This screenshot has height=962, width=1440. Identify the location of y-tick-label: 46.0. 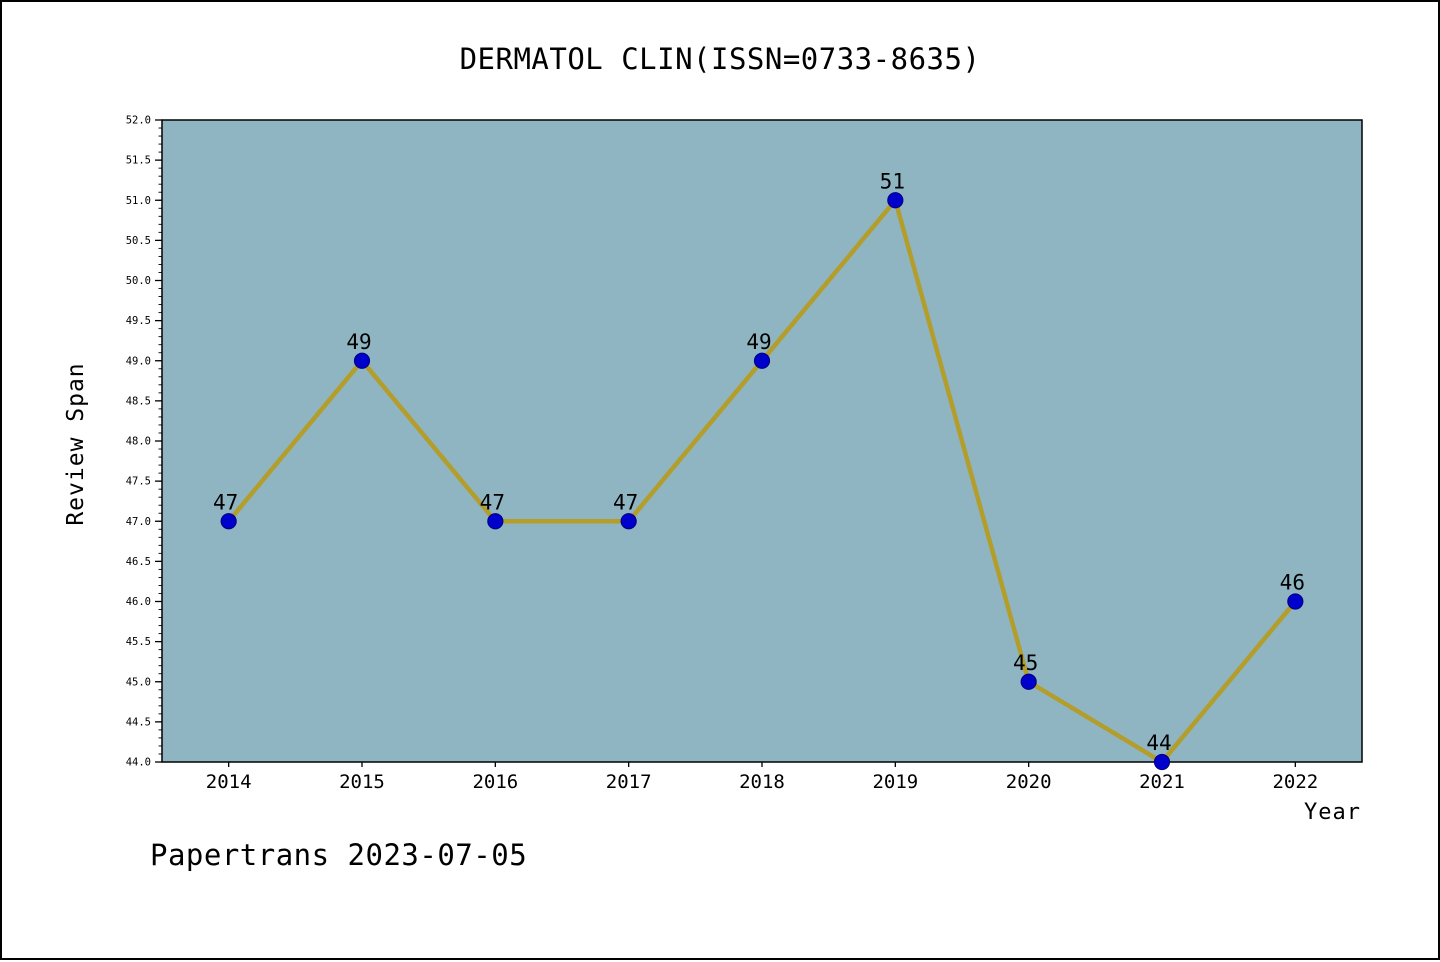
(138, 602).